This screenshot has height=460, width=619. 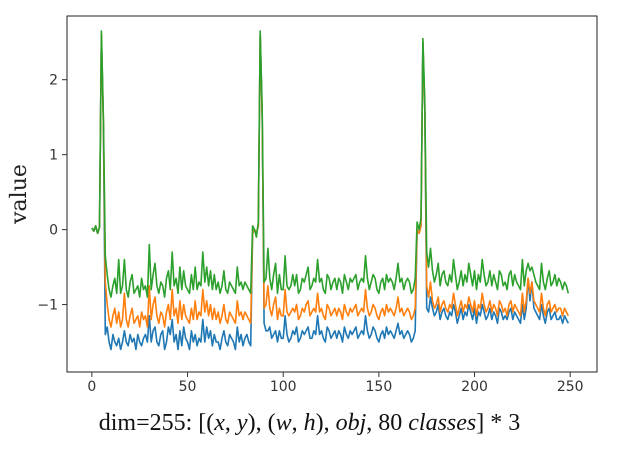 What do you see at coordinates (47, 306) in the screenshot?
I see `y-tick-label: −1` at bounding box center [47, 306].